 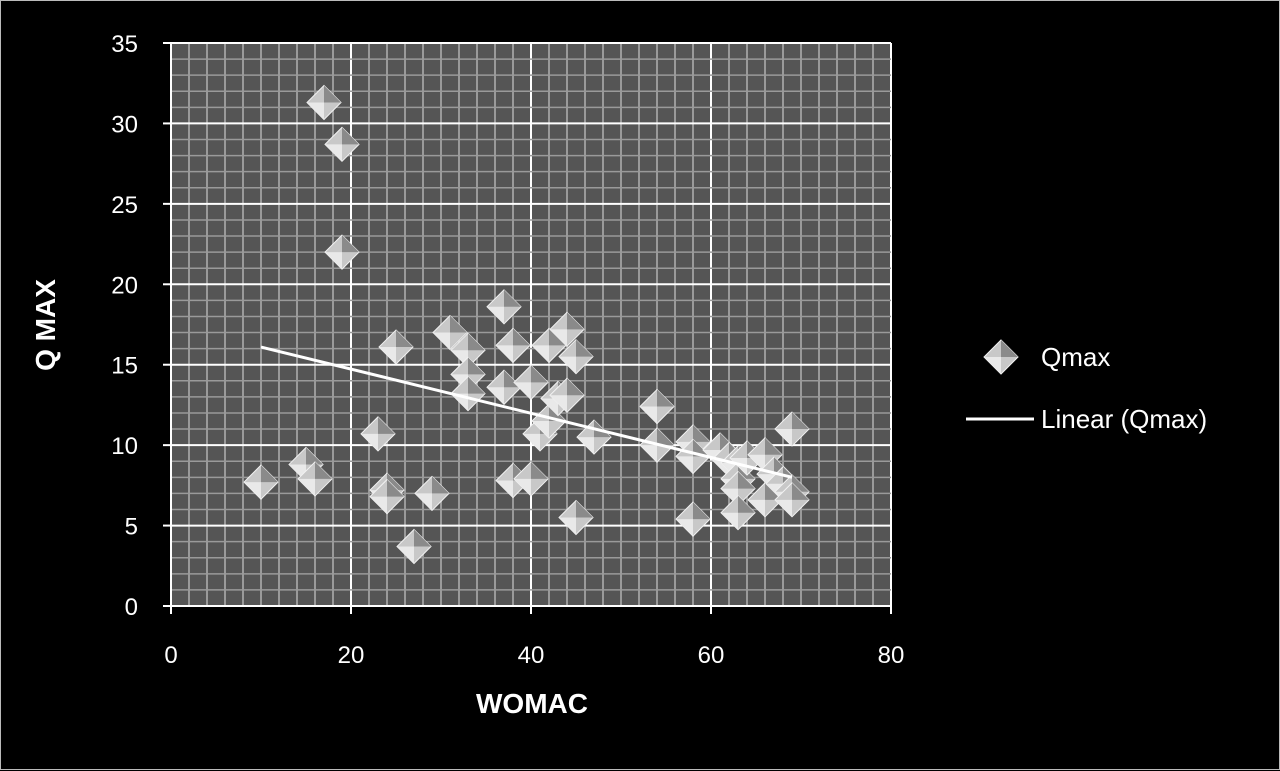 I want to click on y-tick-label: 30, so click(x=124, y=124).